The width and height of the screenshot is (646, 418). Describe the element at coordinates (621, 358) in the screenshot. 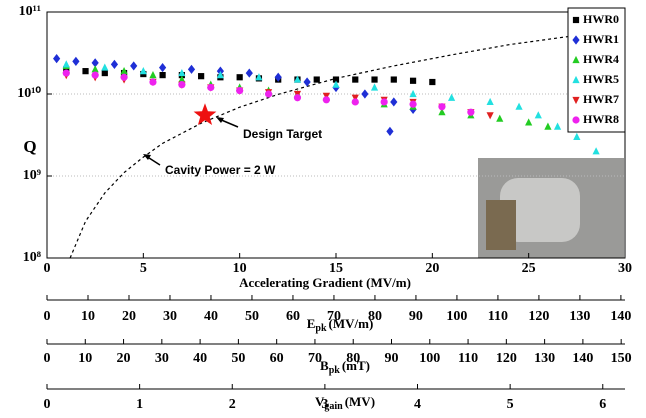

I see `secondary-tick-label: 150` at that location.